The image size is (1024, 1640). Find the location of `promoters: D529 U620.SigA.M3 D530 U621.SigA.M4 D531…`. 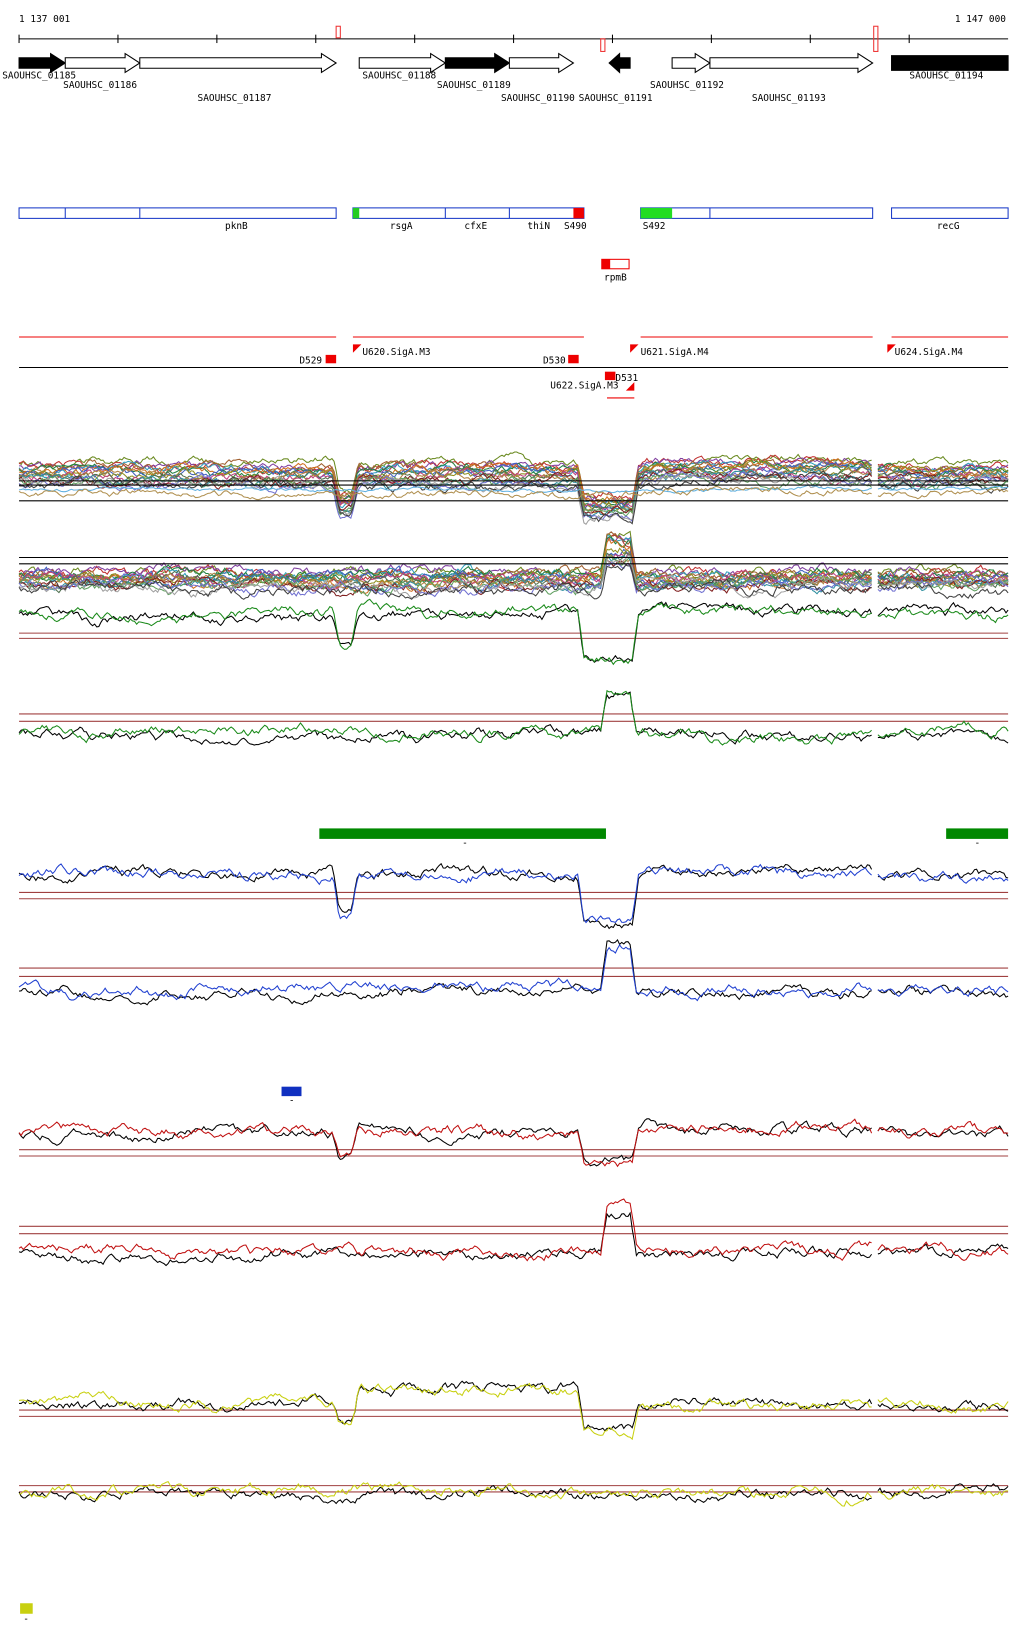

promoters: D529 U620.SigA.M3 D530 U621.SigA.M4 D531… is located at coordinates (514, 367).